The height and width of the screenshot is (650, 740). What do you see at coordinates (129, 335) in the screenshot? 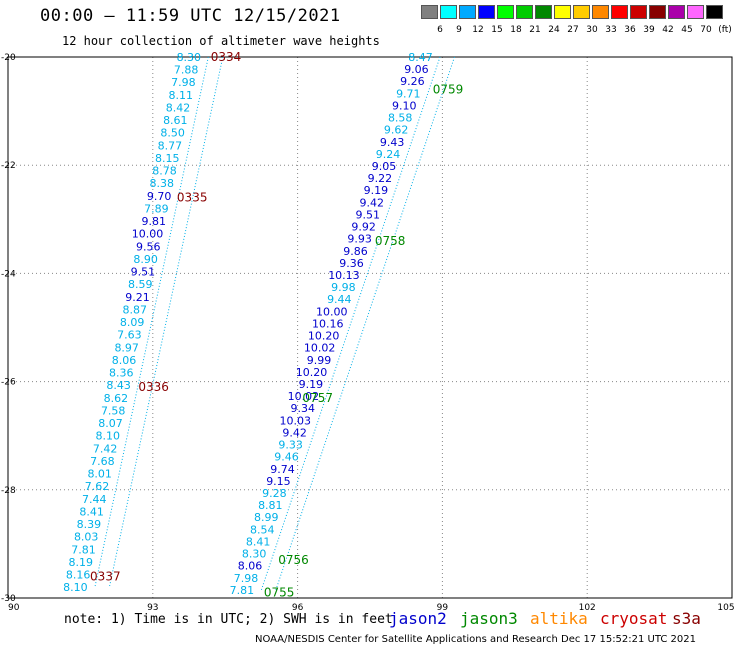
I see `wave-height-value: 7.63` at bounding box center [129, 335].